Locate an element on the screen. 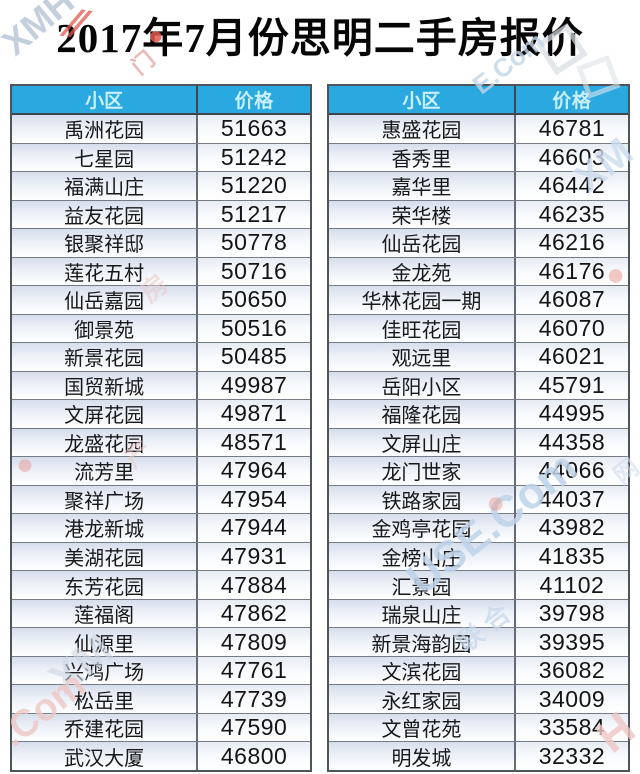 This screenshot has width=640, height=774. community-name-cell: 御景苑 is located at coordinates (105, 328).